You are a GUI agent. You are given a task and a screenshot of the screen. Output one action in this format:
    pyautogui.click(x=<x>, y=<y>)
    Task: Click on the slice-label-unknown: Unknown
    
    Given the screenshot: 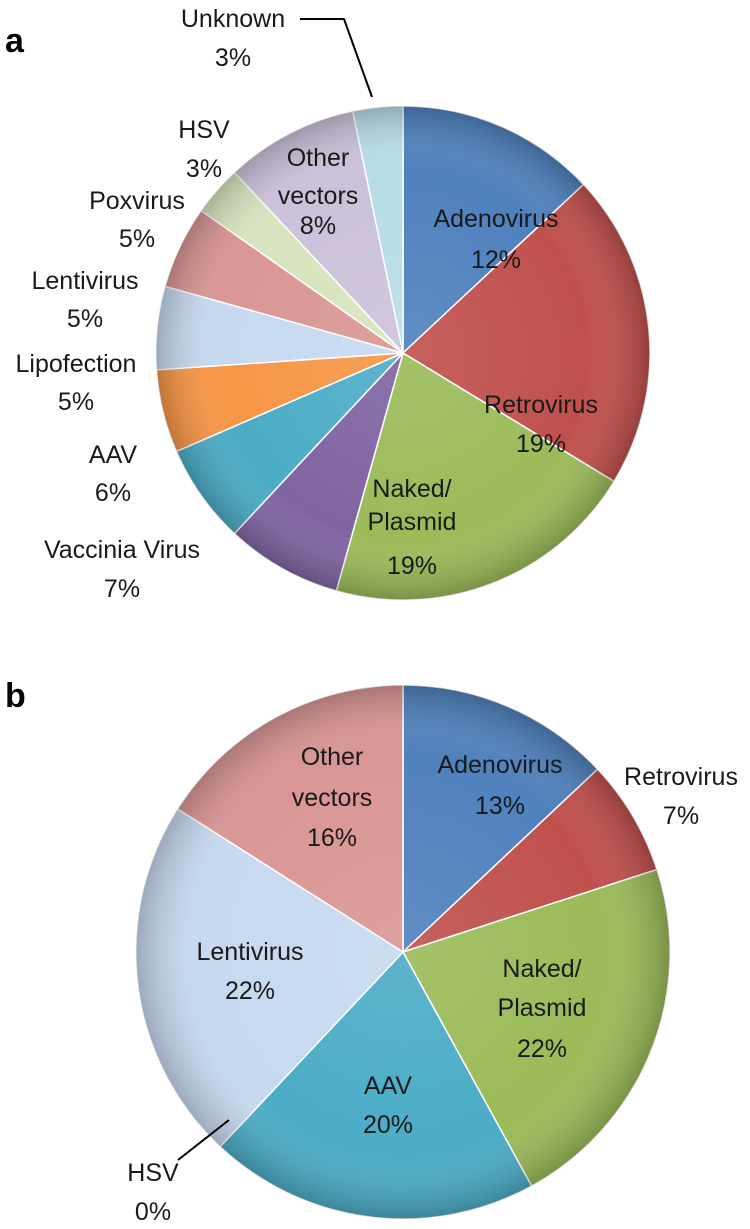 What is the action you would take?
    pyautogui.click(x=233, y=19)
    